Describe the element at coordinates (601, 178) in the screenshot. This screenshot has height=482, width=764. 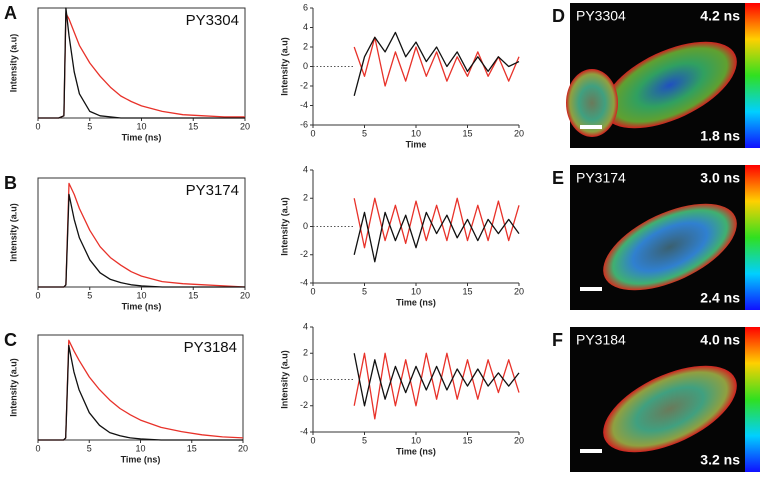
I see `image-name: PY3174` at that location.